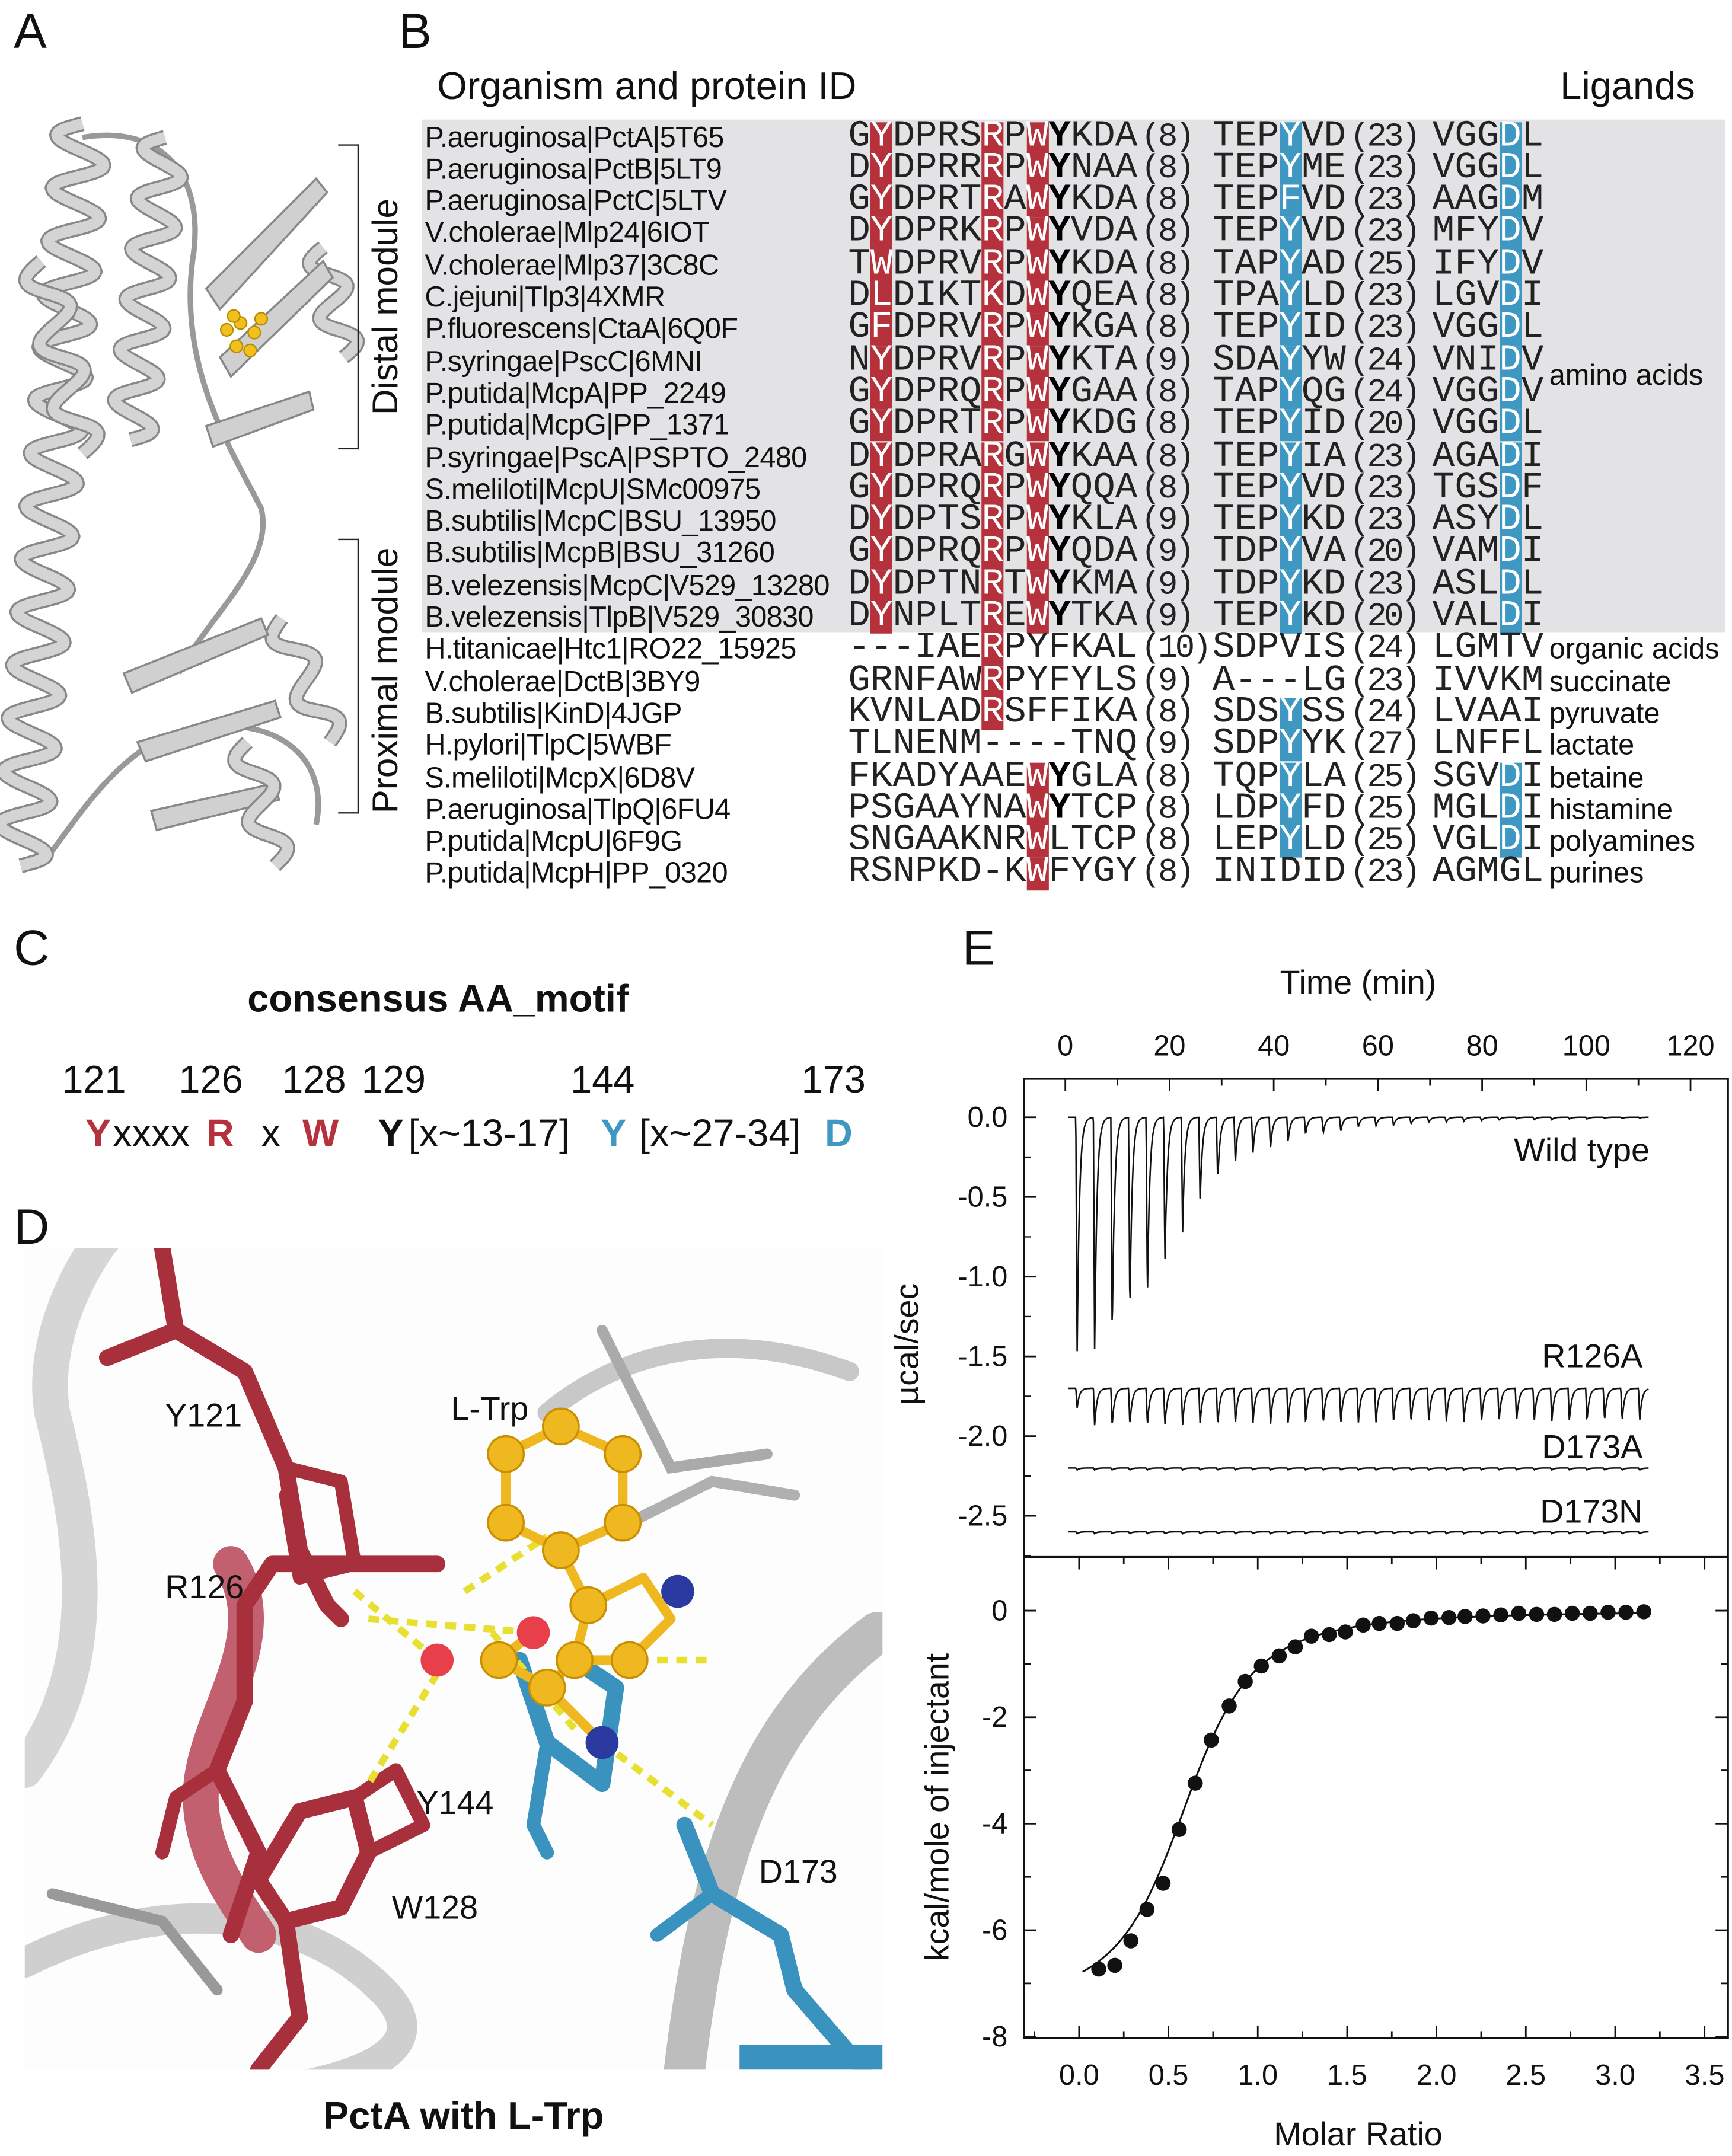 The height and width of the screenshot is (2156, 1732). Describe the element at coordinates (94, 1079) in the screenshot. I see `position-121: 121` at that location.